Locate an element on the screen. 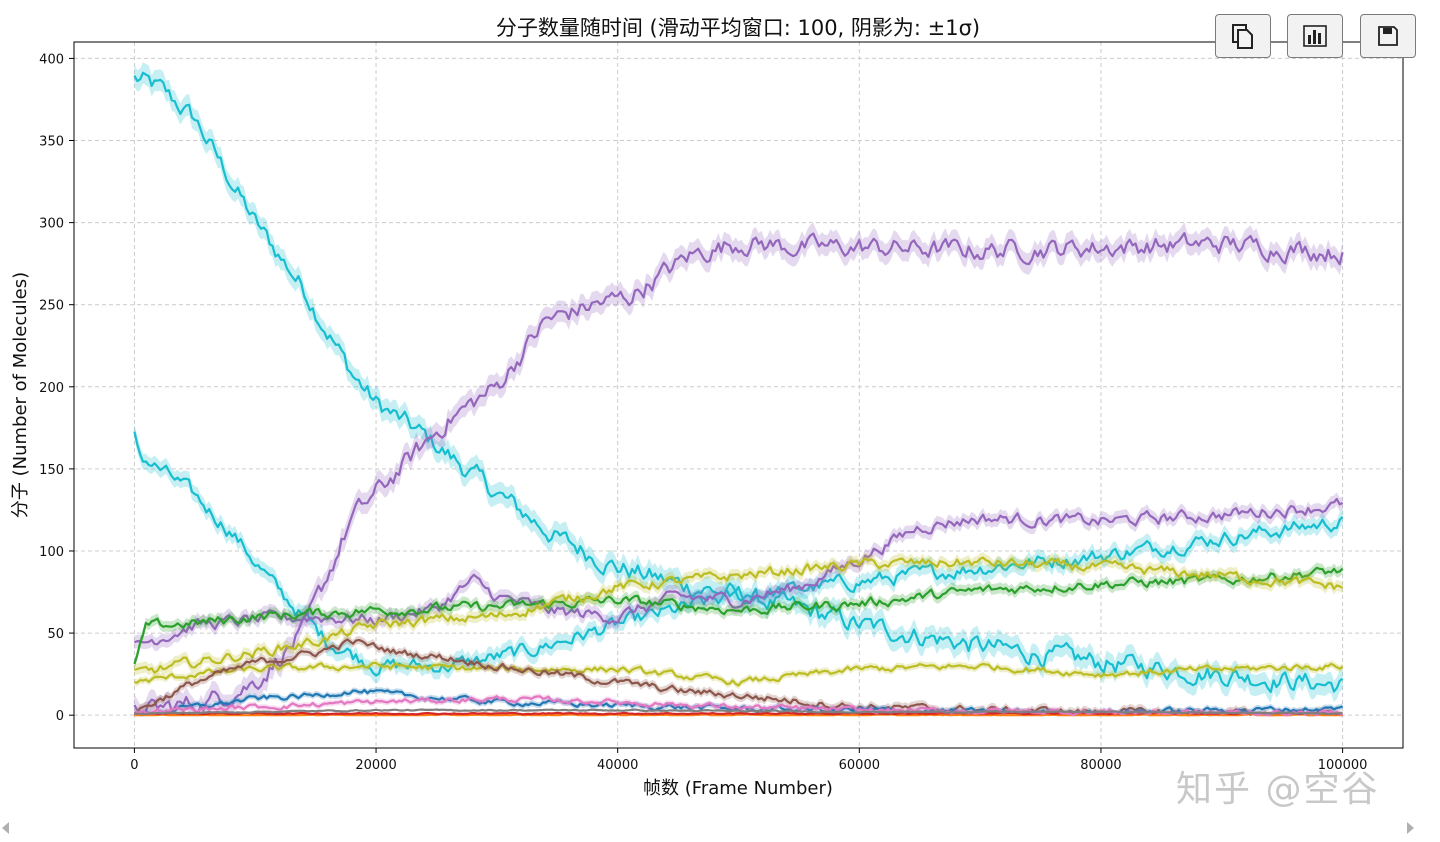 Image resolution: width=1440 pixels, height=842 pixels. x-axis-label: 帧数 (Frame Number) is located at coordinates (738, 788).